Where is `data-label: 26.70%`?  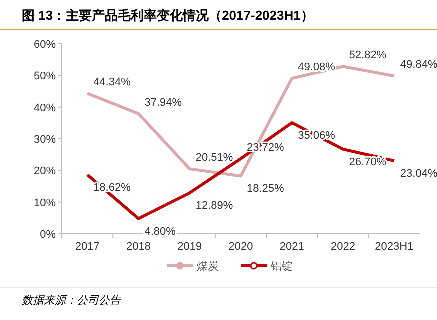
data-label: 26.70% is located at coordinates (368, 162).